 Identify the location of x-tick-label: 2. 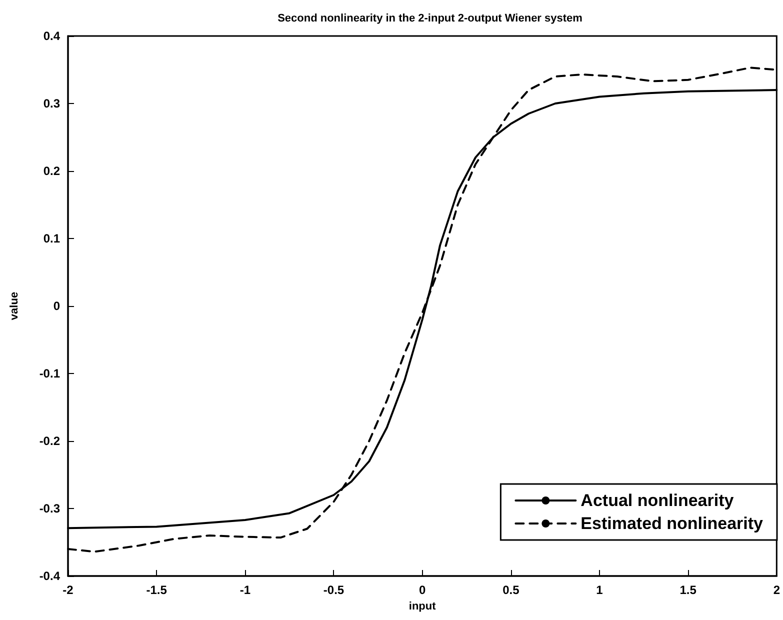
(776, 590).